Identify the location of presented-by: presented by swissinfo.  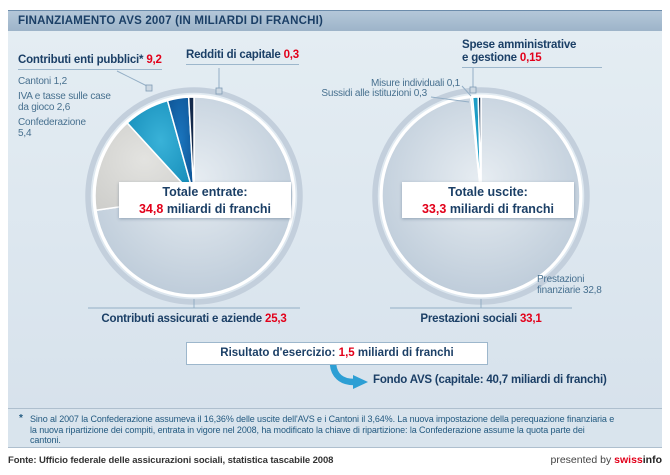
(607, 460).